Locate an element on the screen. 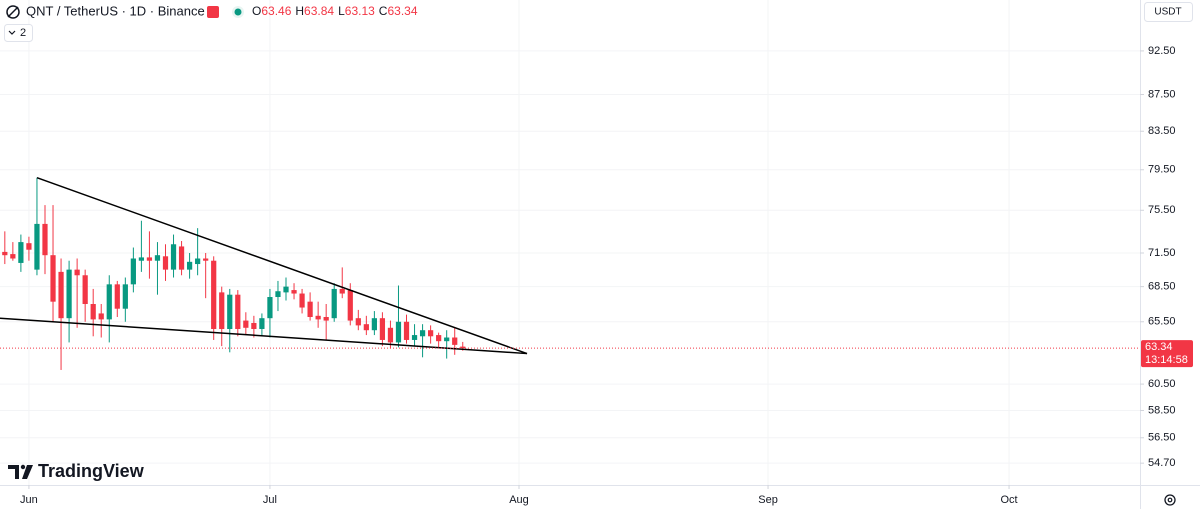 The image size is (1200, 514). currency: USDT is located at coordinates (1167, 12).